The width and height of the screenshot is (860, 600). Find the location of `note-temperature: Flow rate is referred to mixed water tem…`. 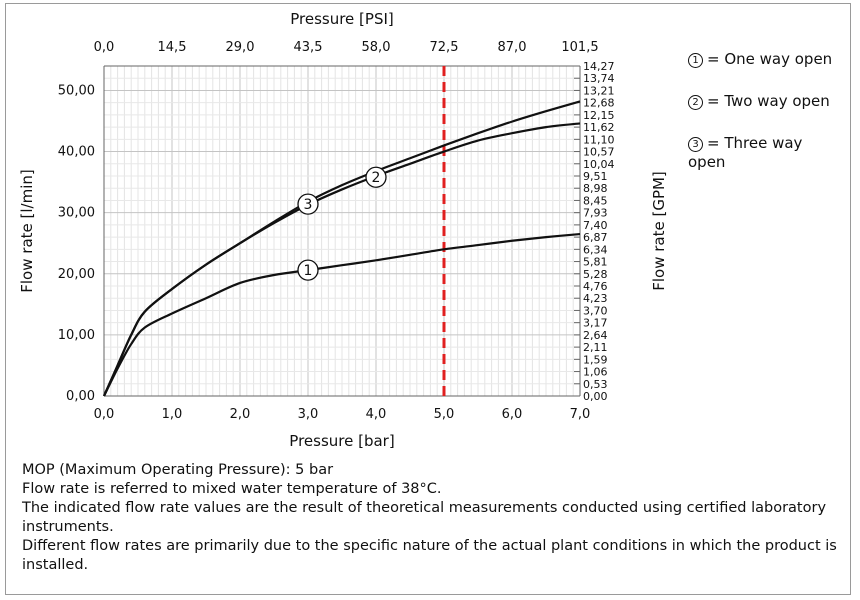

note-temperature: Flow rate is referred to mixed water tem… is located at coordinates (232, 489).